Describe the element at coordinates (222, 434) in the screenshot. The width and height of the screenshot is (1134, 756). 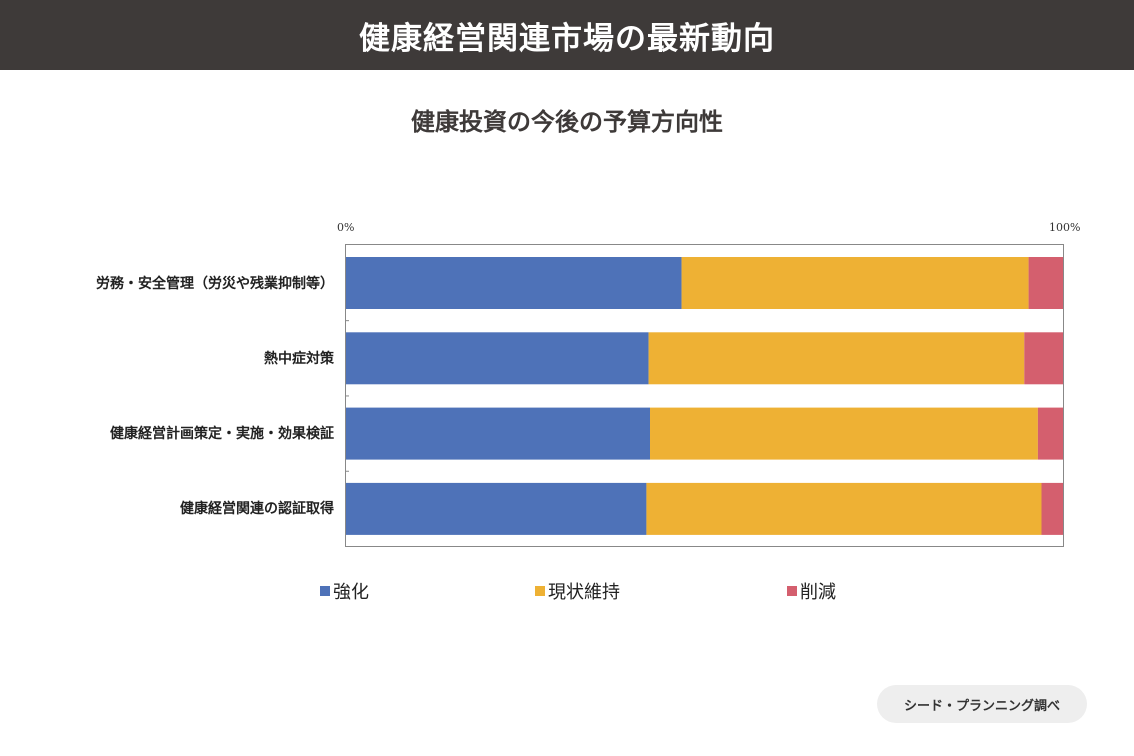
I see `category-label-2: 健康経営計画策定・実施・効果検証` at that location.